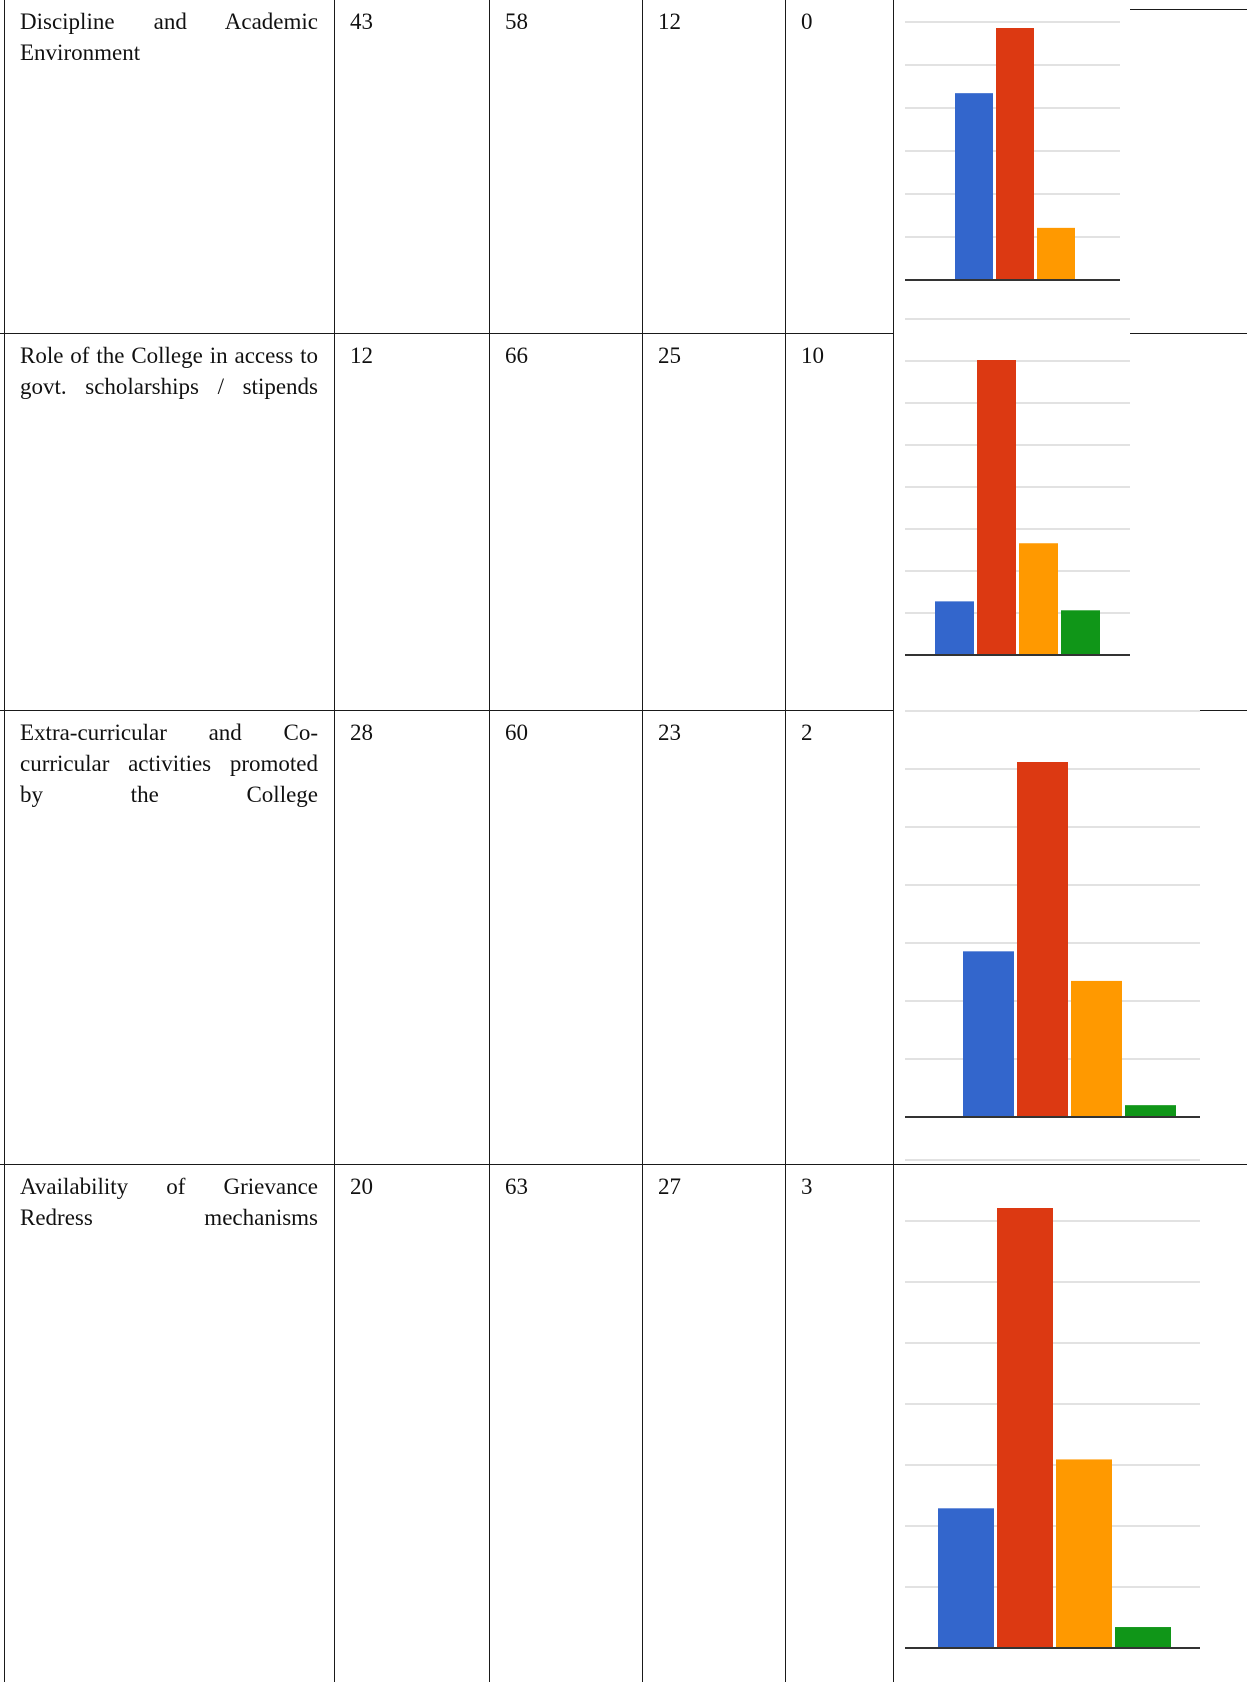 The width and height of the screenshot is (1247, 1682). Describe the element at coordinates (361, 1186) in the screenshot. I see `row-value: 20` at that location.